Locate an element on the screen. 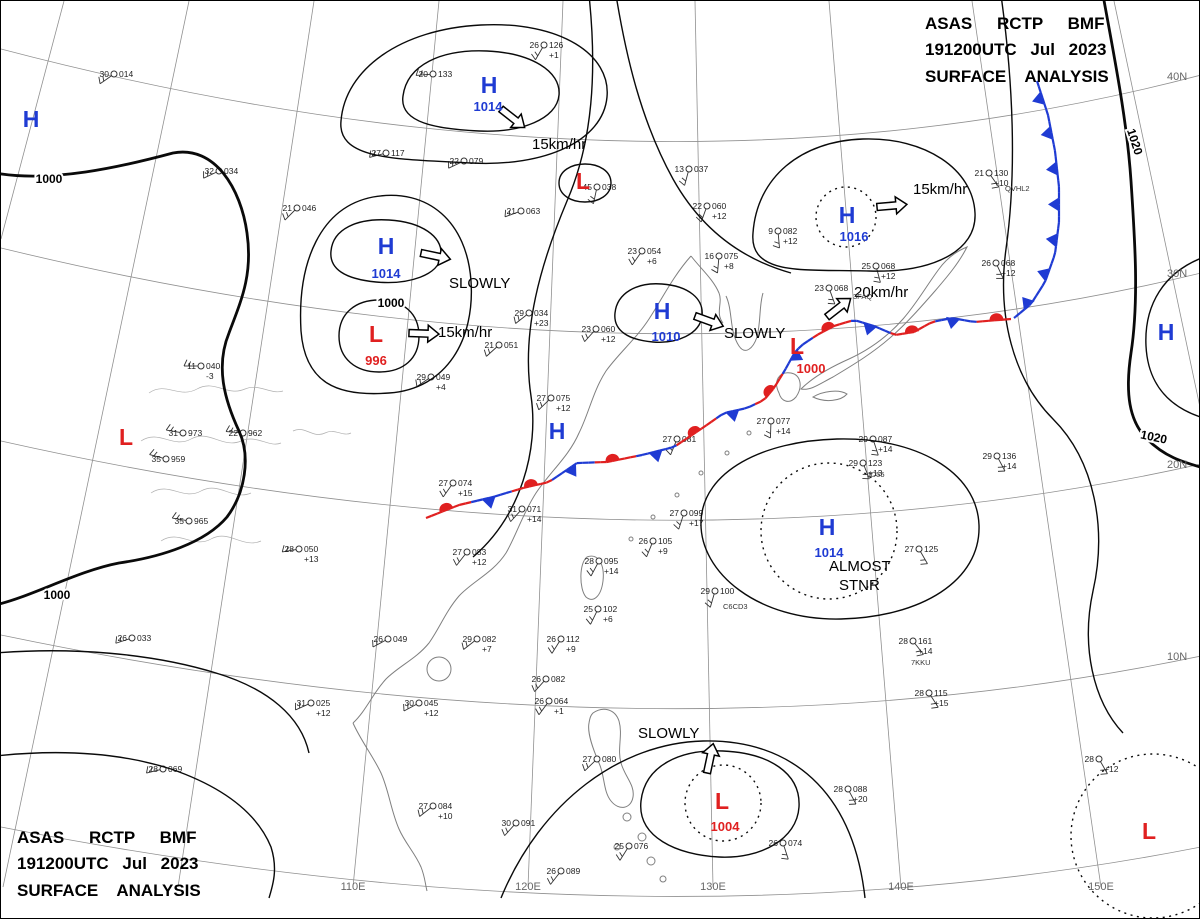  station-plot: 31 973 is located at coordinates (183, 431).